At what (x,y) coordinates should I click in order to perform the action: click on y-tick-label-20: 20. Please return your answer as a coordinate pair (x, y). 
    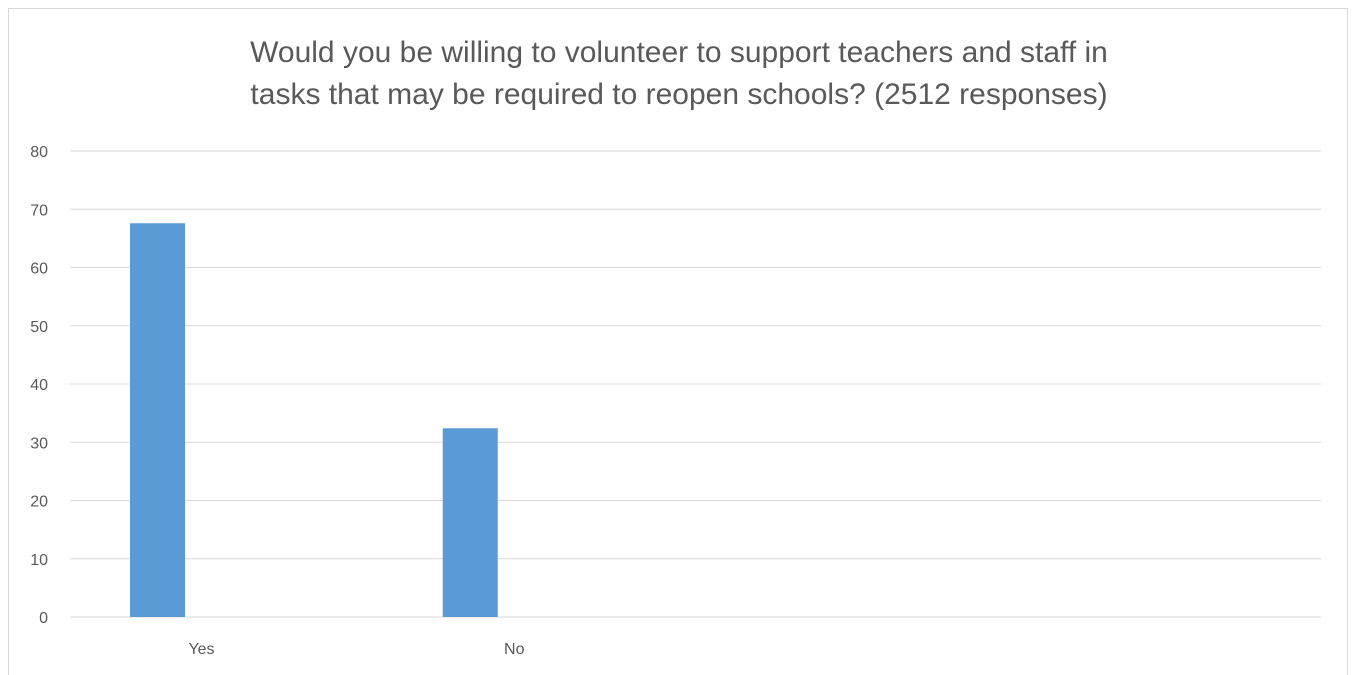
    Looking at the image, I should click on (39, 502).